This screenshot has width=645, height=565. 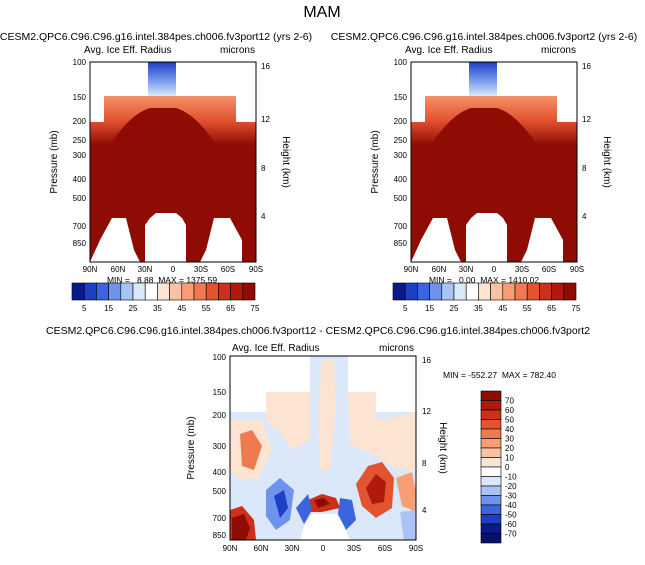 I want to click on panel-2-ytick-500: 500, so click(x=401, y=198).